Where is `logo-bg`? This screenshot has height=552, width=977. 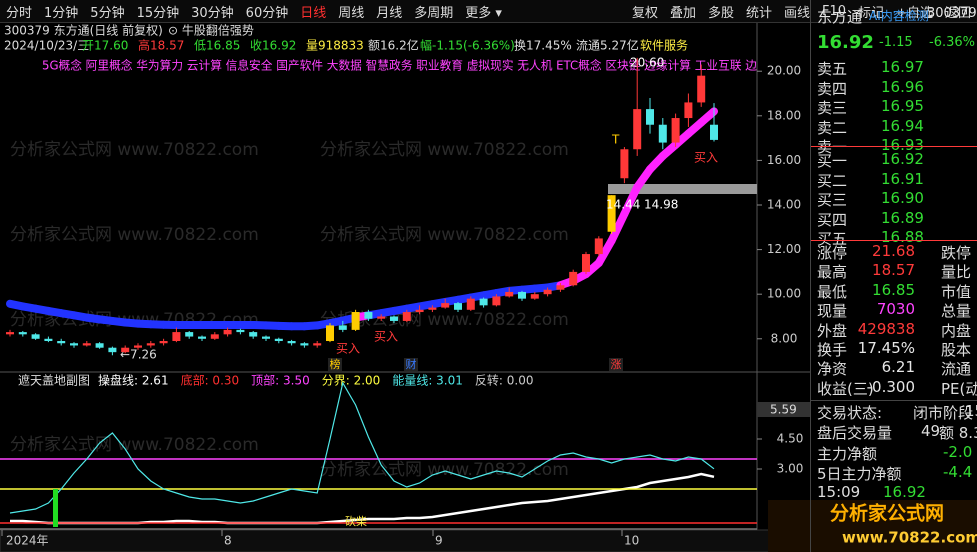
logo-bg is located at coordinates (872, 526).